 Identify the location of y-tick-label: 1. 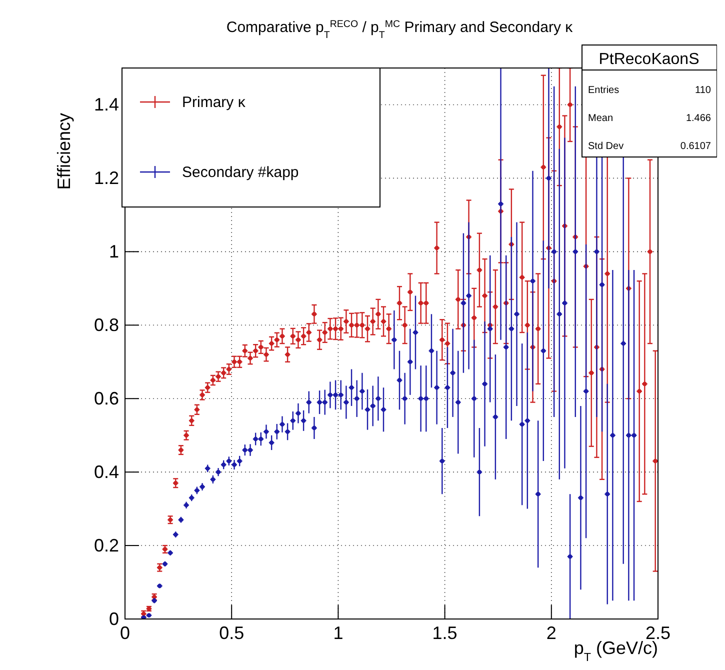
(113, 252).